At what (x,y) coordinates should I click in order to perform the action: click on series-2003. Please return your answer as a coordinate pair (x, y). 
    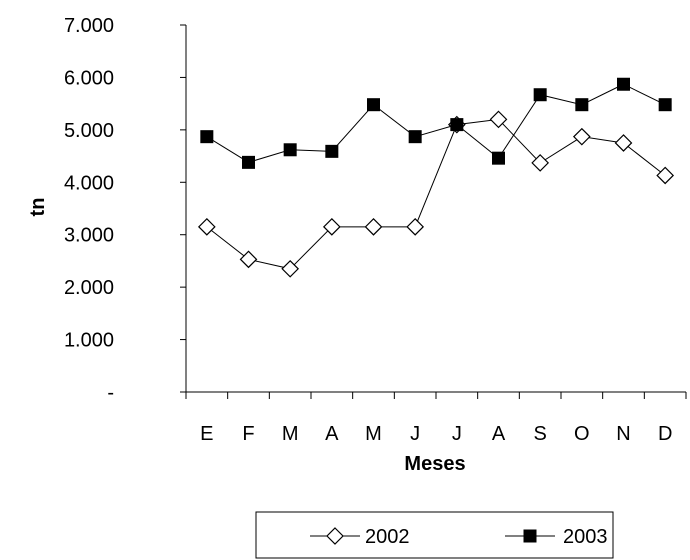
    Looking at the image, I should click on (436, 123).